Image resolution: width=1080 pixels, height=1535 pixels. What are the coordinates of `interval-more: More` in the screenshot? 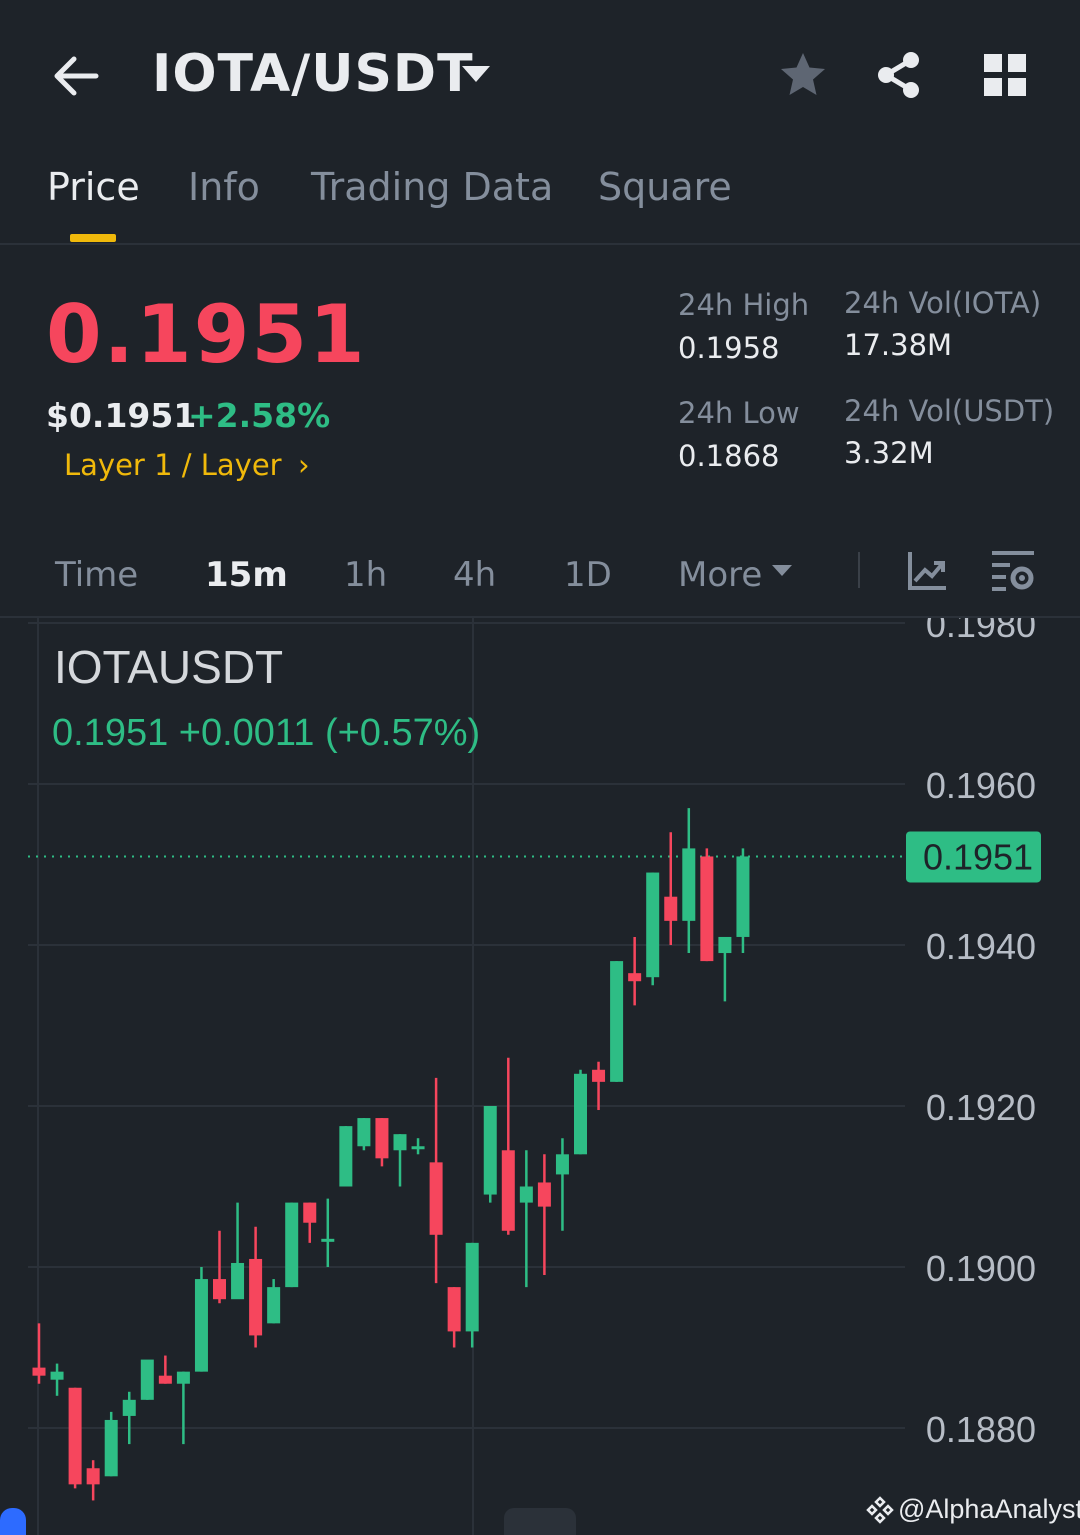 It's located at (720, 575).